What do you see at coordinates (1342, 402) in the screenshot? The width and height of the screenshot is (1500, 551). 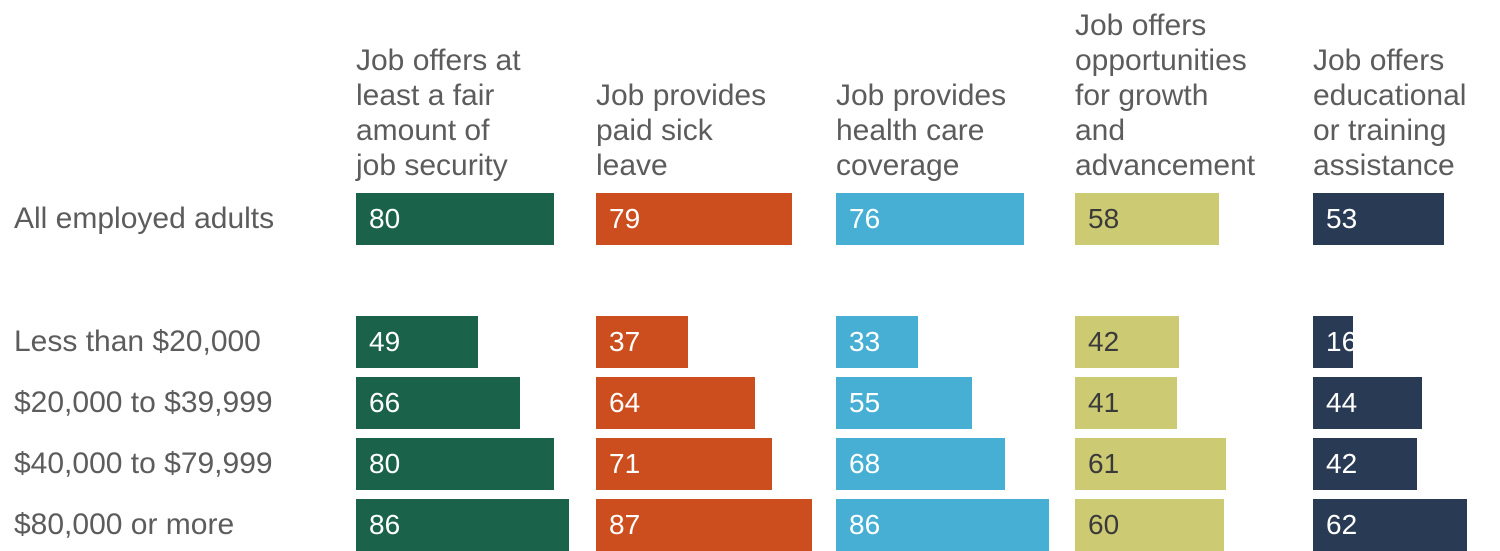 I see `data-label-training: 44` at bounding box center [1342, 402].